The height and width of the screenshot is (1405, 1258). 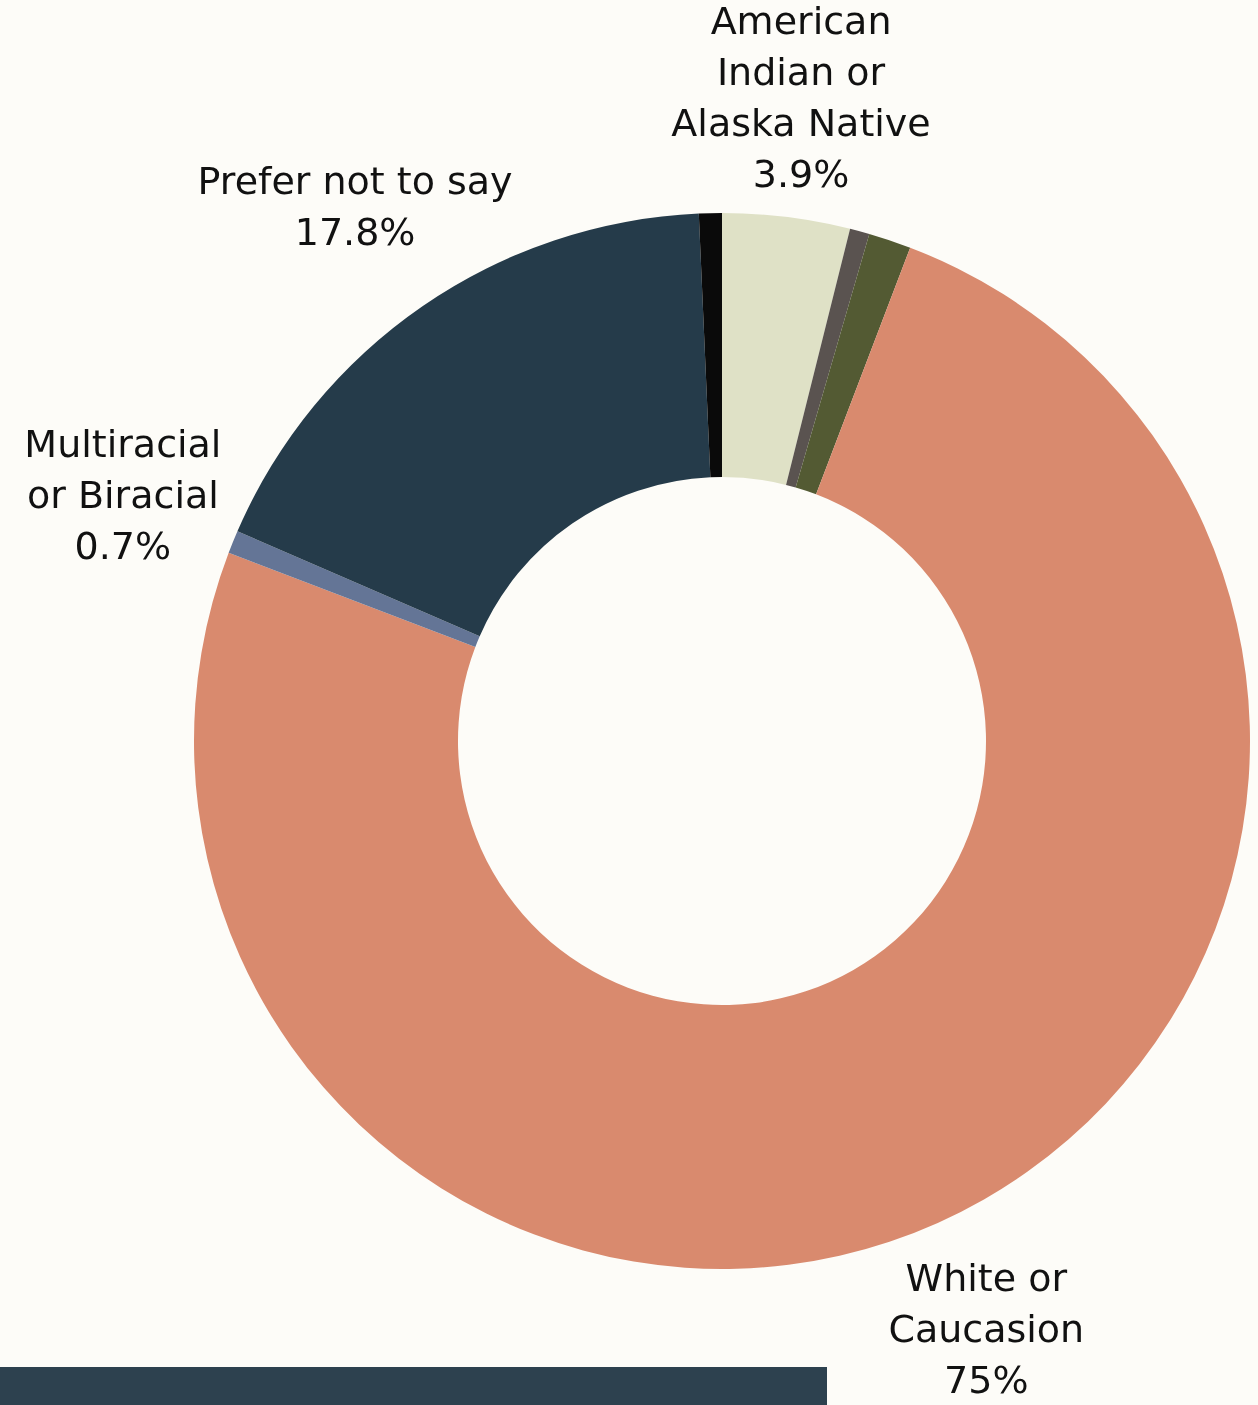 I want to click on slice-label: Prefer not to say, so click(x=355, y=180).